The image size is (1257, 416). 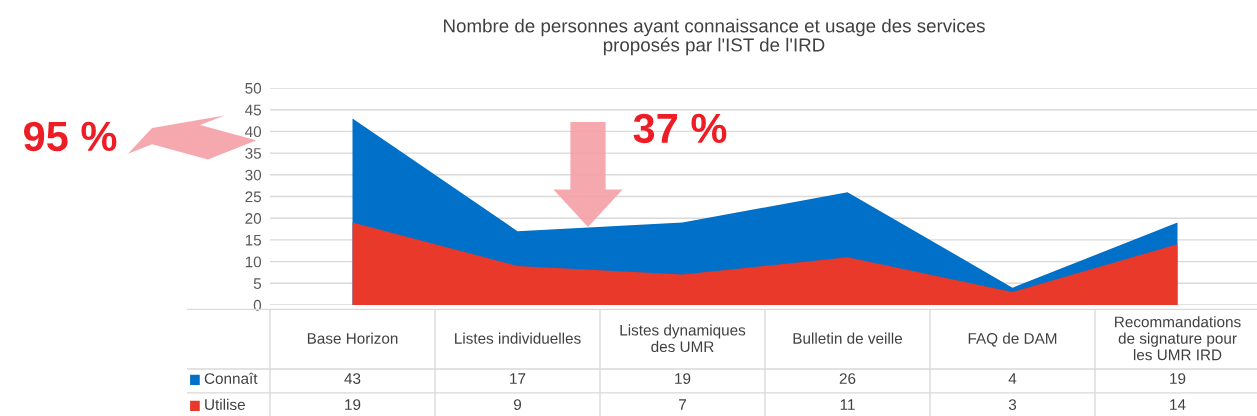 What do you see at coordinates (847, 378) in the screenshot?
I see `data-label: 26` at bounding box center [847, 378].